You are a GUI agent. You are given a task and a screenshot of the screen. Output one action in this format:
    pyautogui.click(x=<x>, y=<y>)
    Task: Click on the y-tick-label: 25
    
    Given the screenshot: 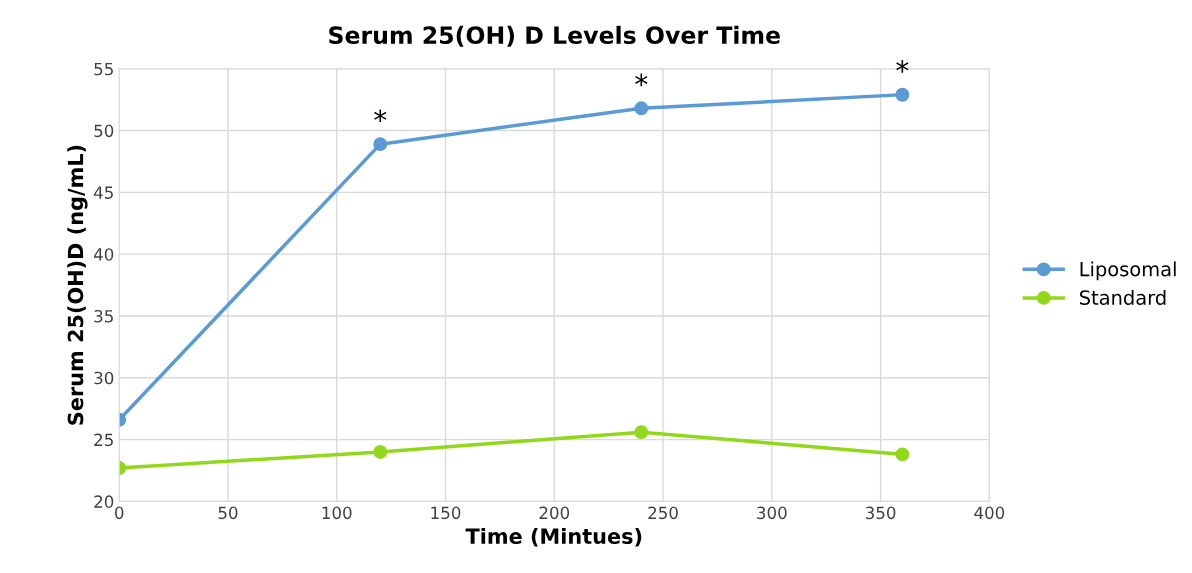 What is the action you would take?
    pyautogui.click(x=103, y=440)
    